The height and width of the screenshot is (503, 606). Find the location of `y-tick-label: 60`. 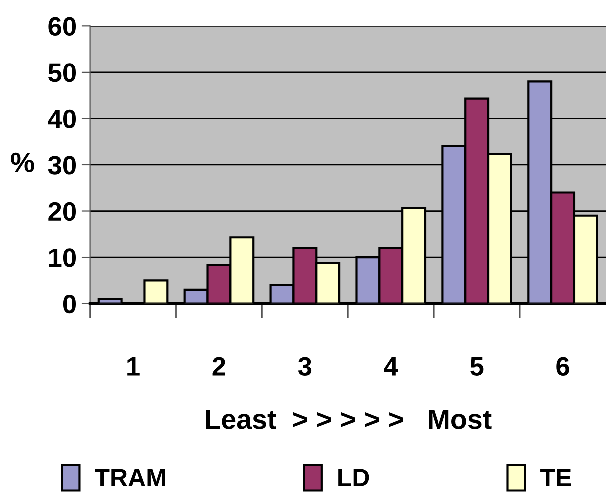

y-tick-label: 60 is located at coordinates (62, 26).